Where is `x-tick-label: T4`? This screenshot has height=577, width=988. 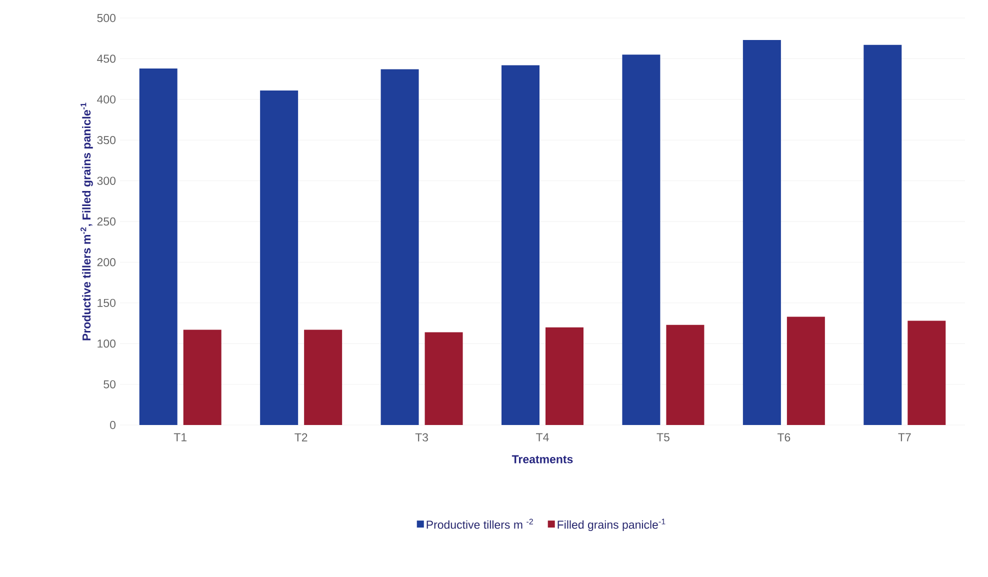
x-tick-label: T4 is located at coordinates (542, 437).